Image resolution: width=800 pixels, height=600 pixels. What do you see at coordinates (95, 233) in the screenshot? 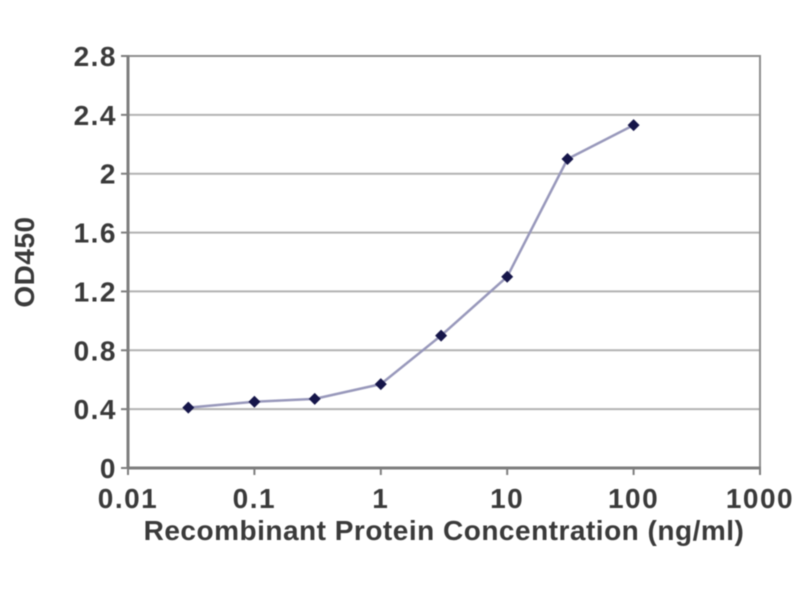
I see `y-tick-label: 1.6` at bounding box center [95, 233].